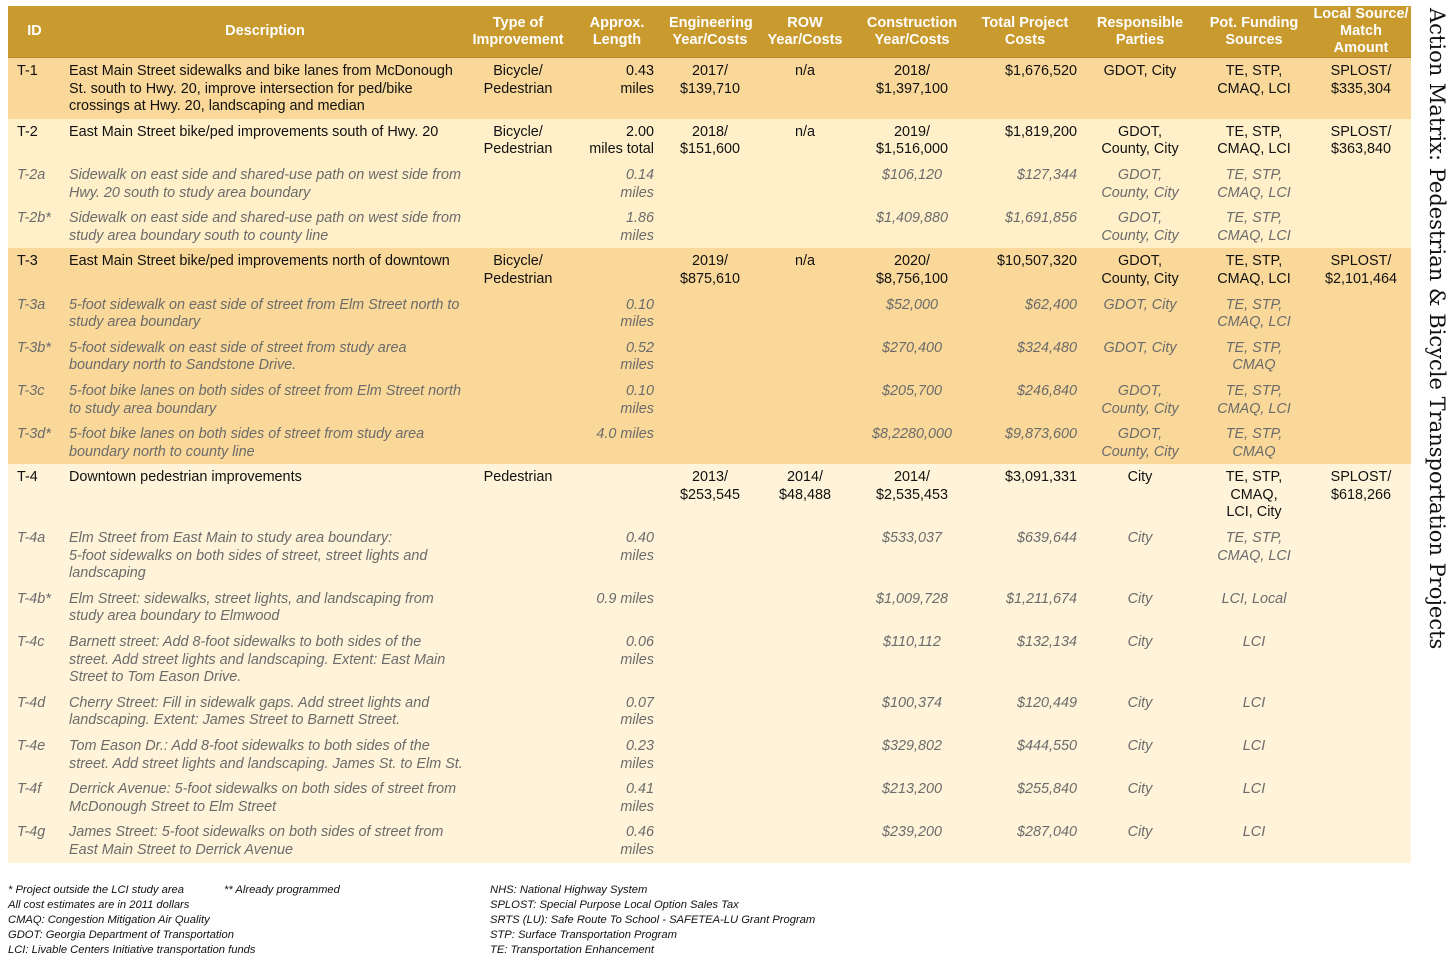 This screenshot has height=966, width=1451. Describe the element at coordinates (1254, 443) in the screenshot. I see `cell-funding: TE, STP, CMAQ` at that location.